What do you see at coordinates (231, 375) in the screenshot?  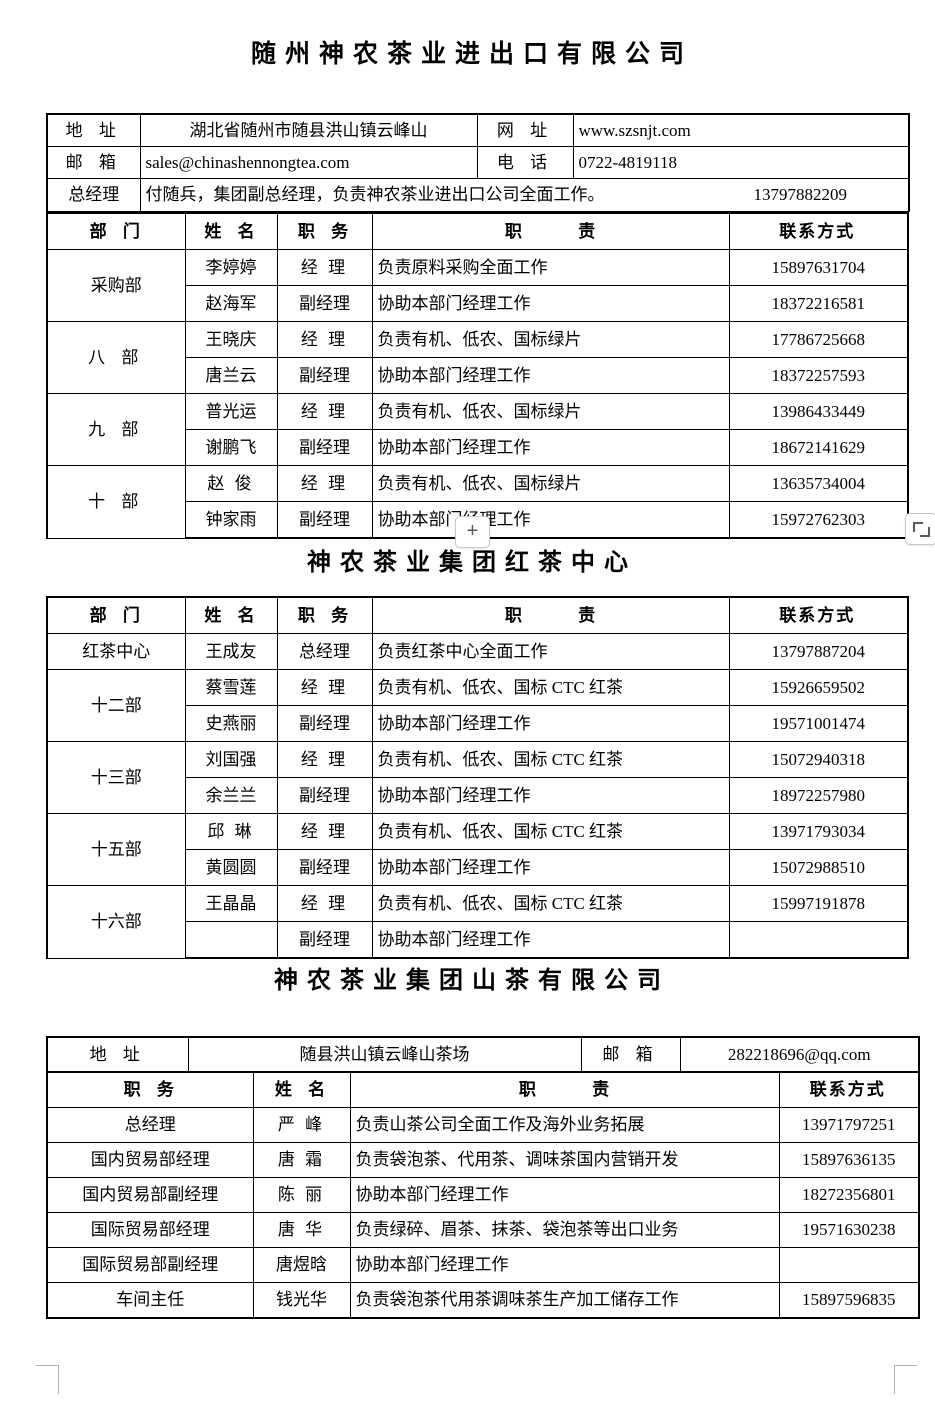 I see `cell-name: 唐兰云` at bounding box center [231, 375].